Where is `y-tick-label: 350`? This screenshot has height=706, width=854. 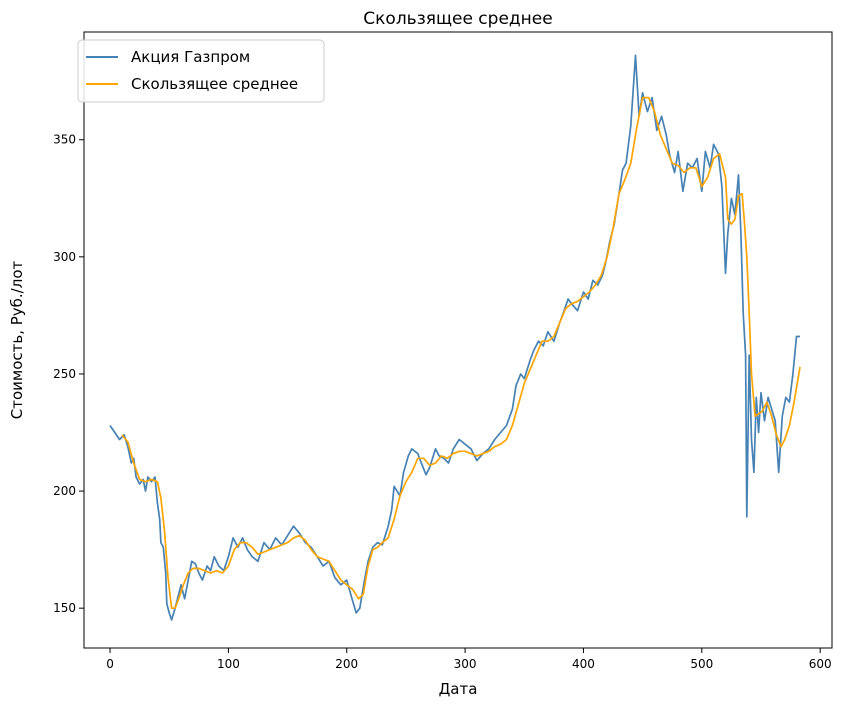
y-tick-label: 350 is located at coordinates (64, 140).